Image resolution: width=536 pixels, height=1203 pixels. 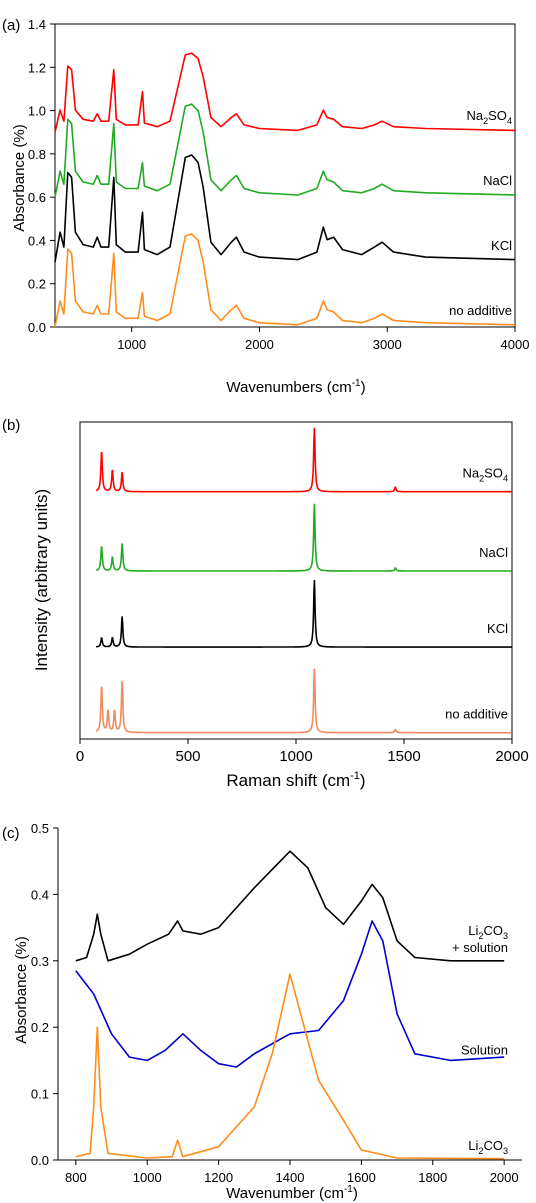 I want to click on x-tick-label: 1400, so click(x=290, y=1177).